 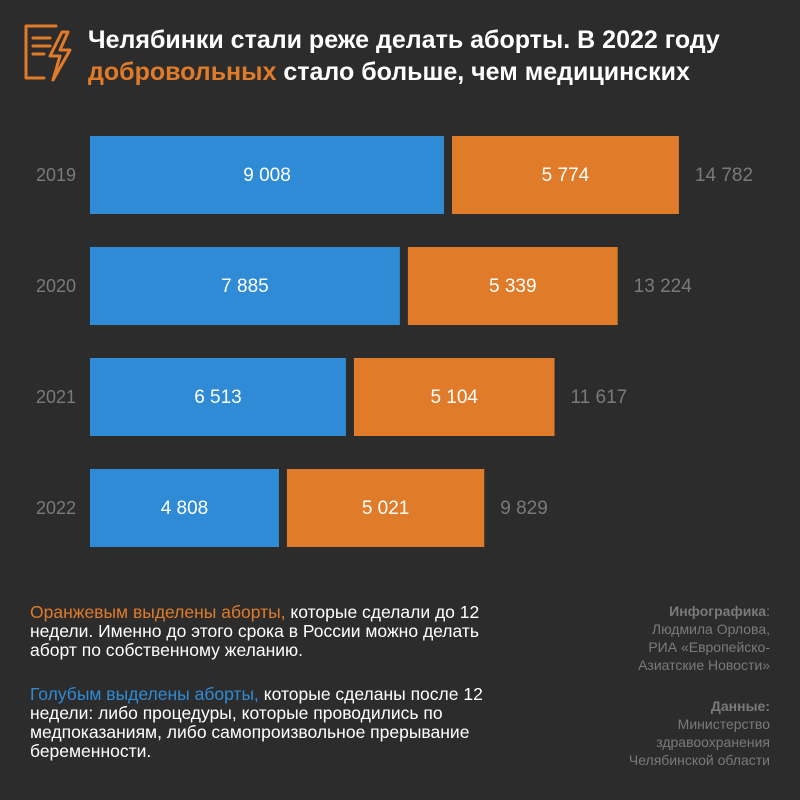 I want to click on total-label: 9 829, so click(x=524, y=508).